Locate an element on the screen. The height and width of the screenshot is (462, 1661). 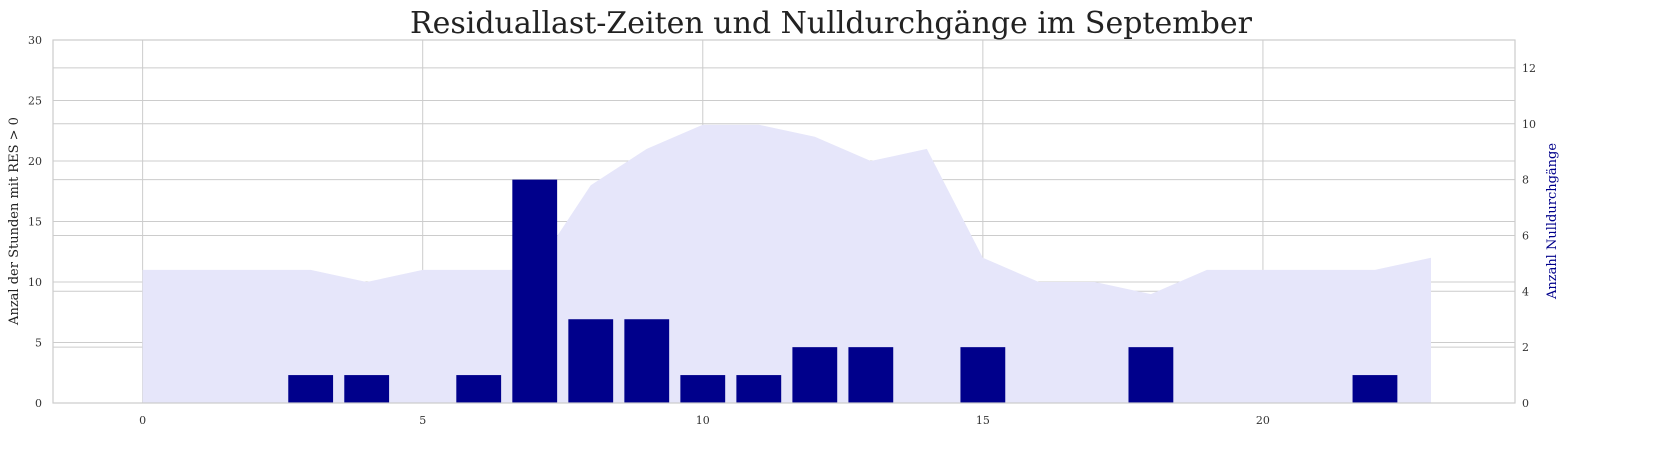
y-tick-label-right: 8 is located at coordinates (1525, 180).